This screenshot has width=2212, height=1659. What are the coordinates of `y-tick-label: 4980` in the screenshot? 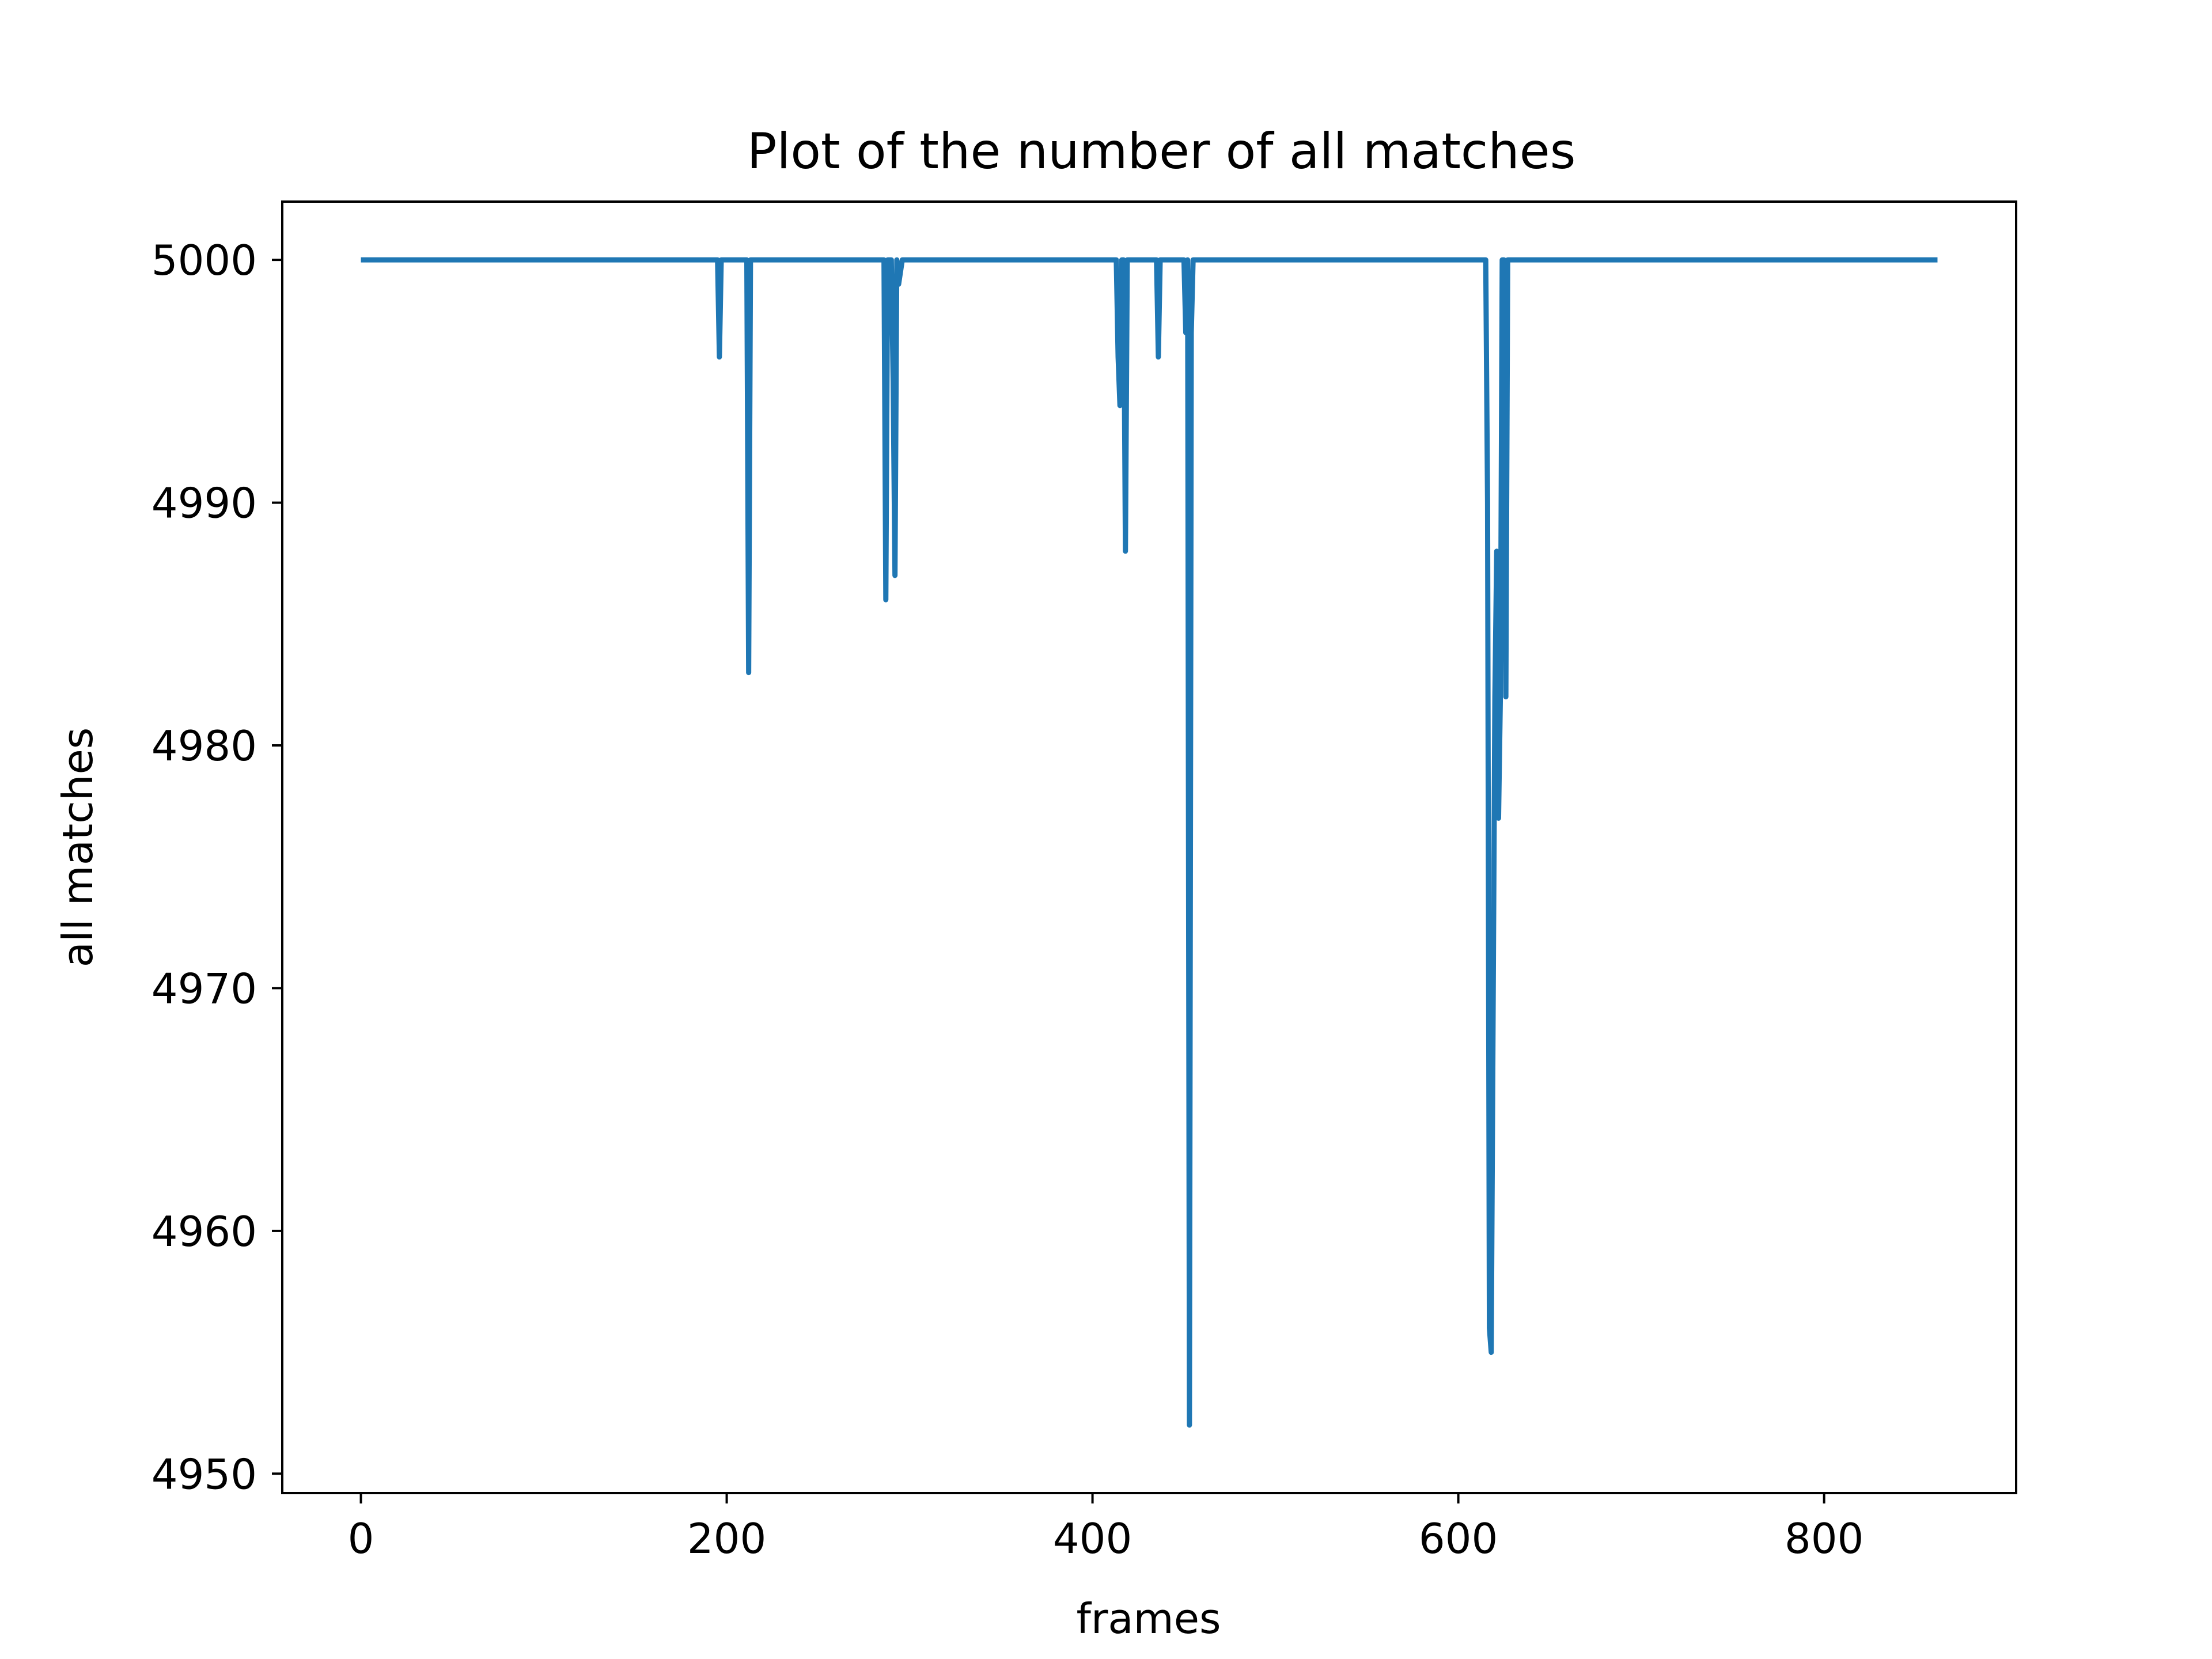 It's located at (204, 746).